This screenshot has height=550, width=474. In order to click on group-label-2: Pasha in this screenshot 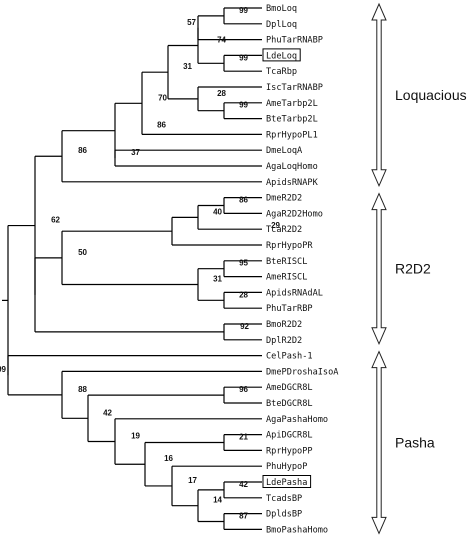, I will do `click(415, 443)`.